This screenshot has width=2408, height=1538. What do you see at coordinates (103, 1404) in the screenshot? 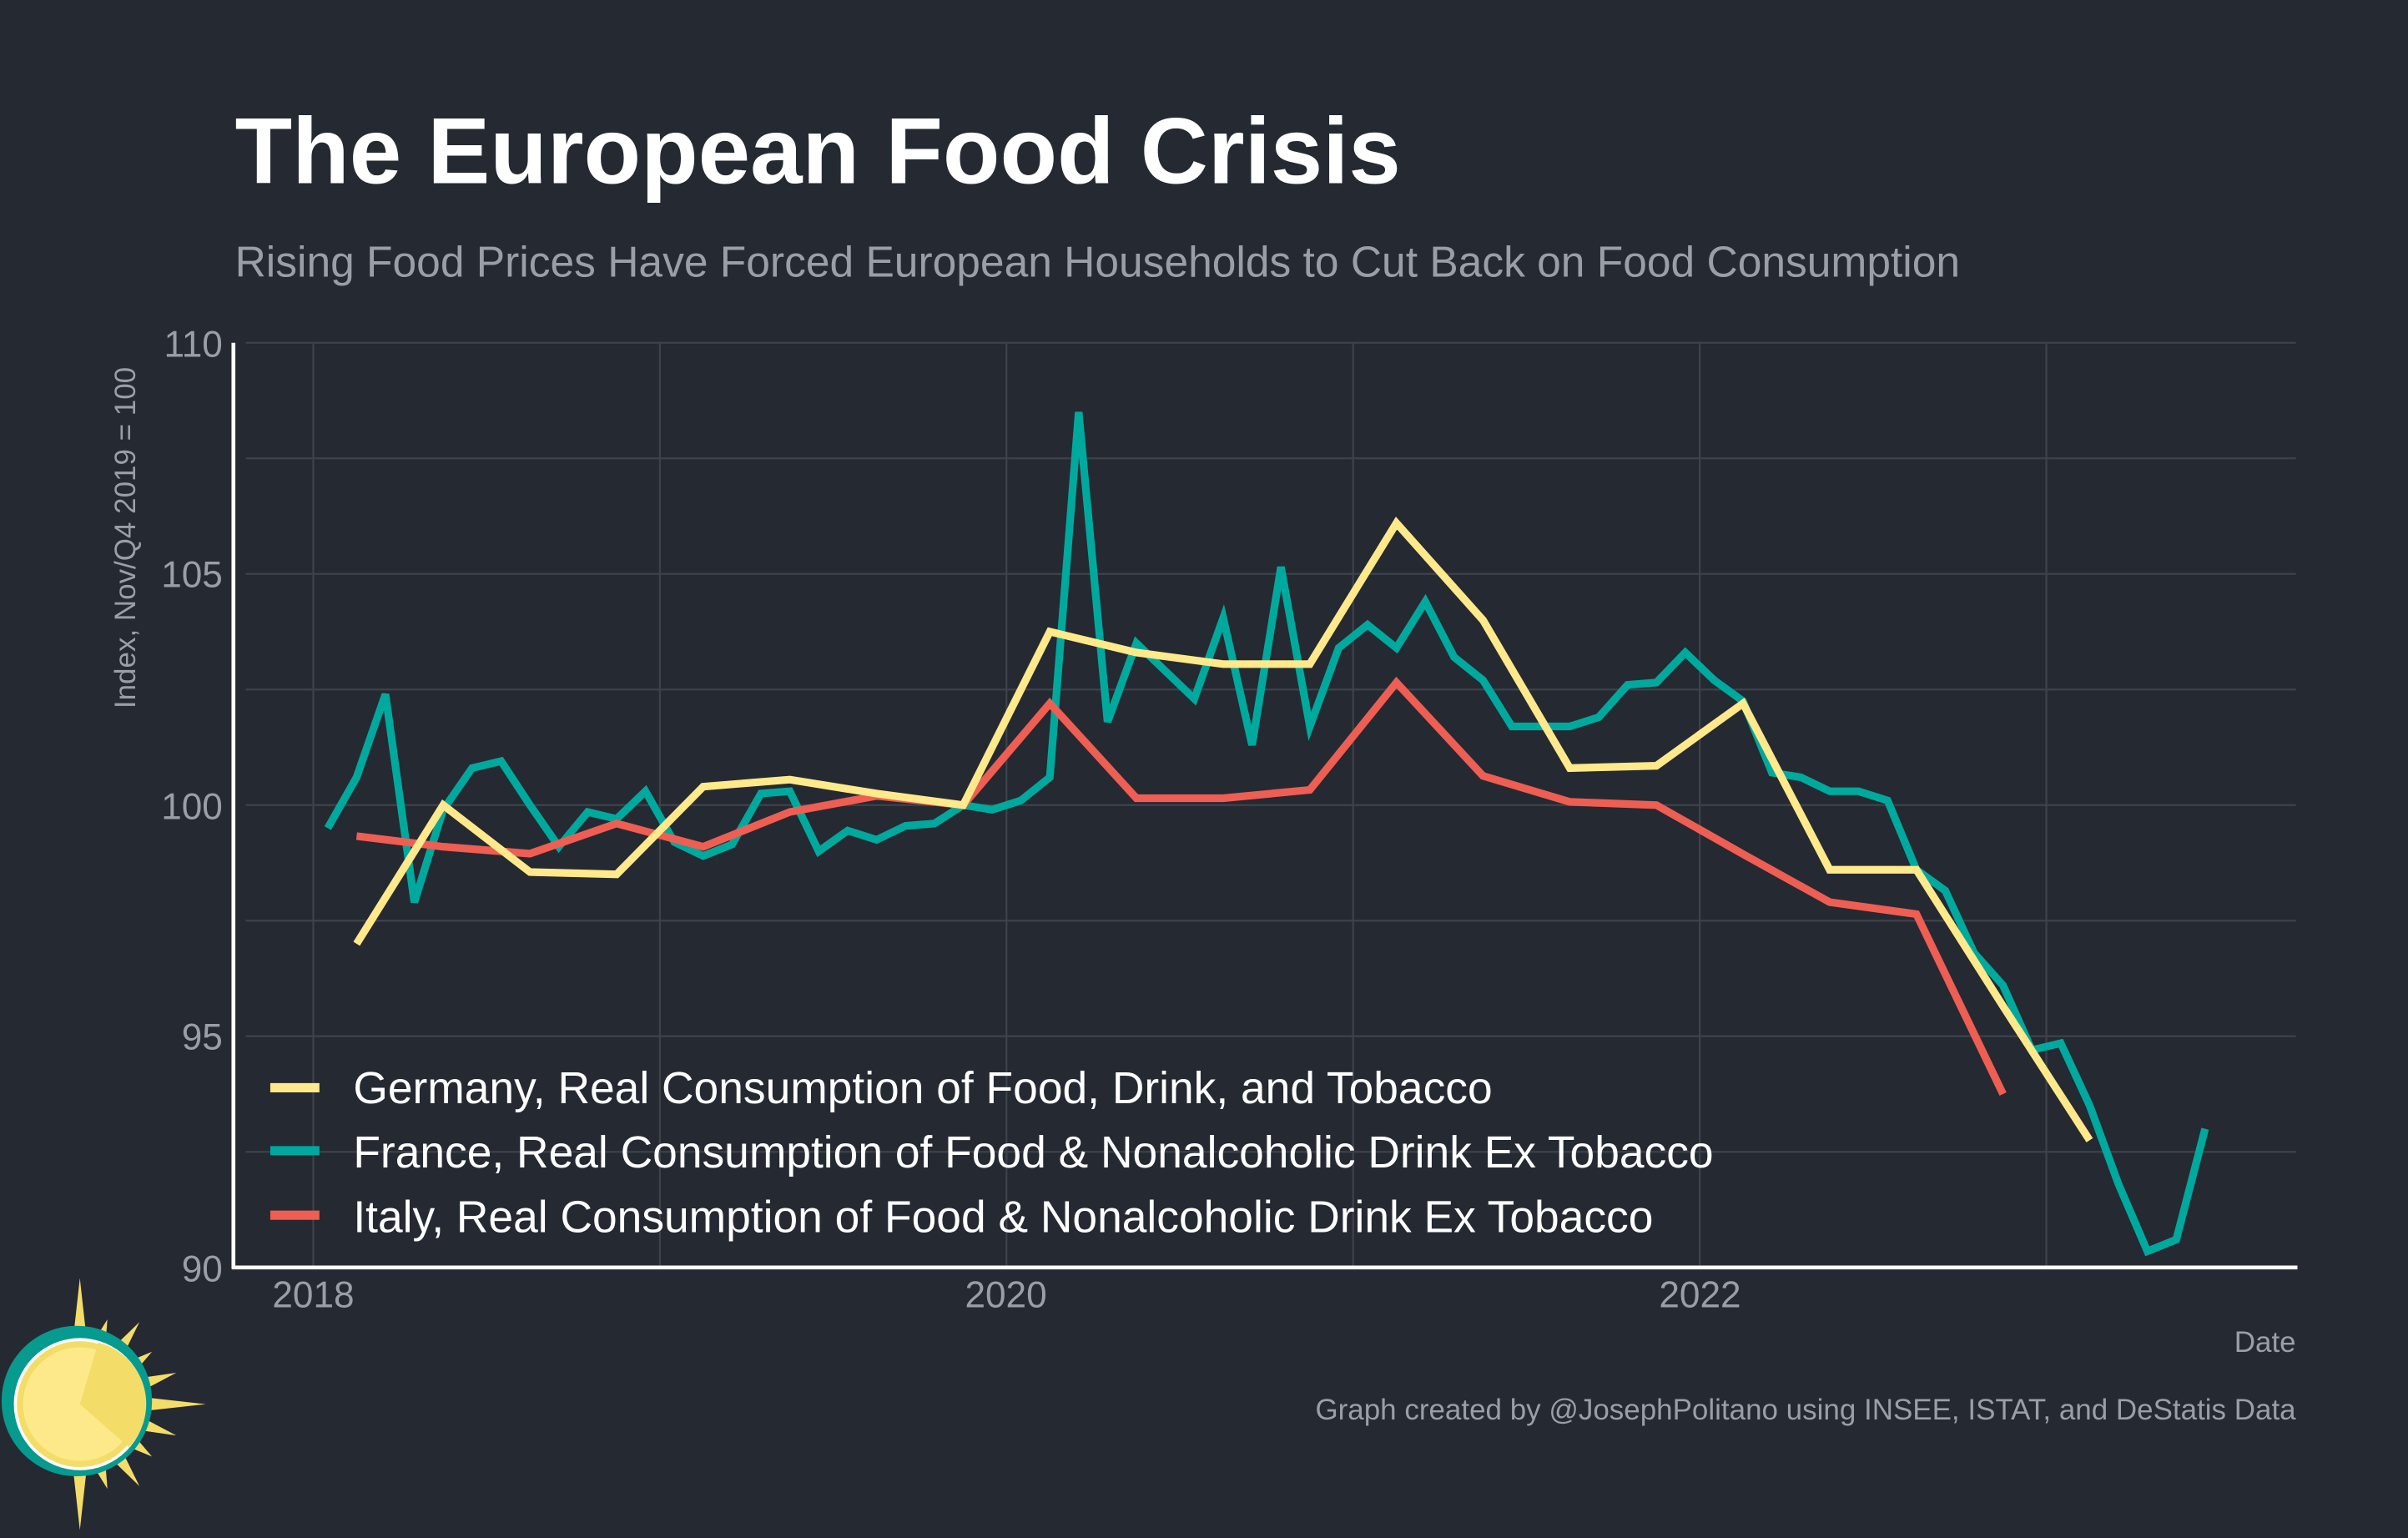
I see `sun-logo-icon` at bounding box center [103, 1404].